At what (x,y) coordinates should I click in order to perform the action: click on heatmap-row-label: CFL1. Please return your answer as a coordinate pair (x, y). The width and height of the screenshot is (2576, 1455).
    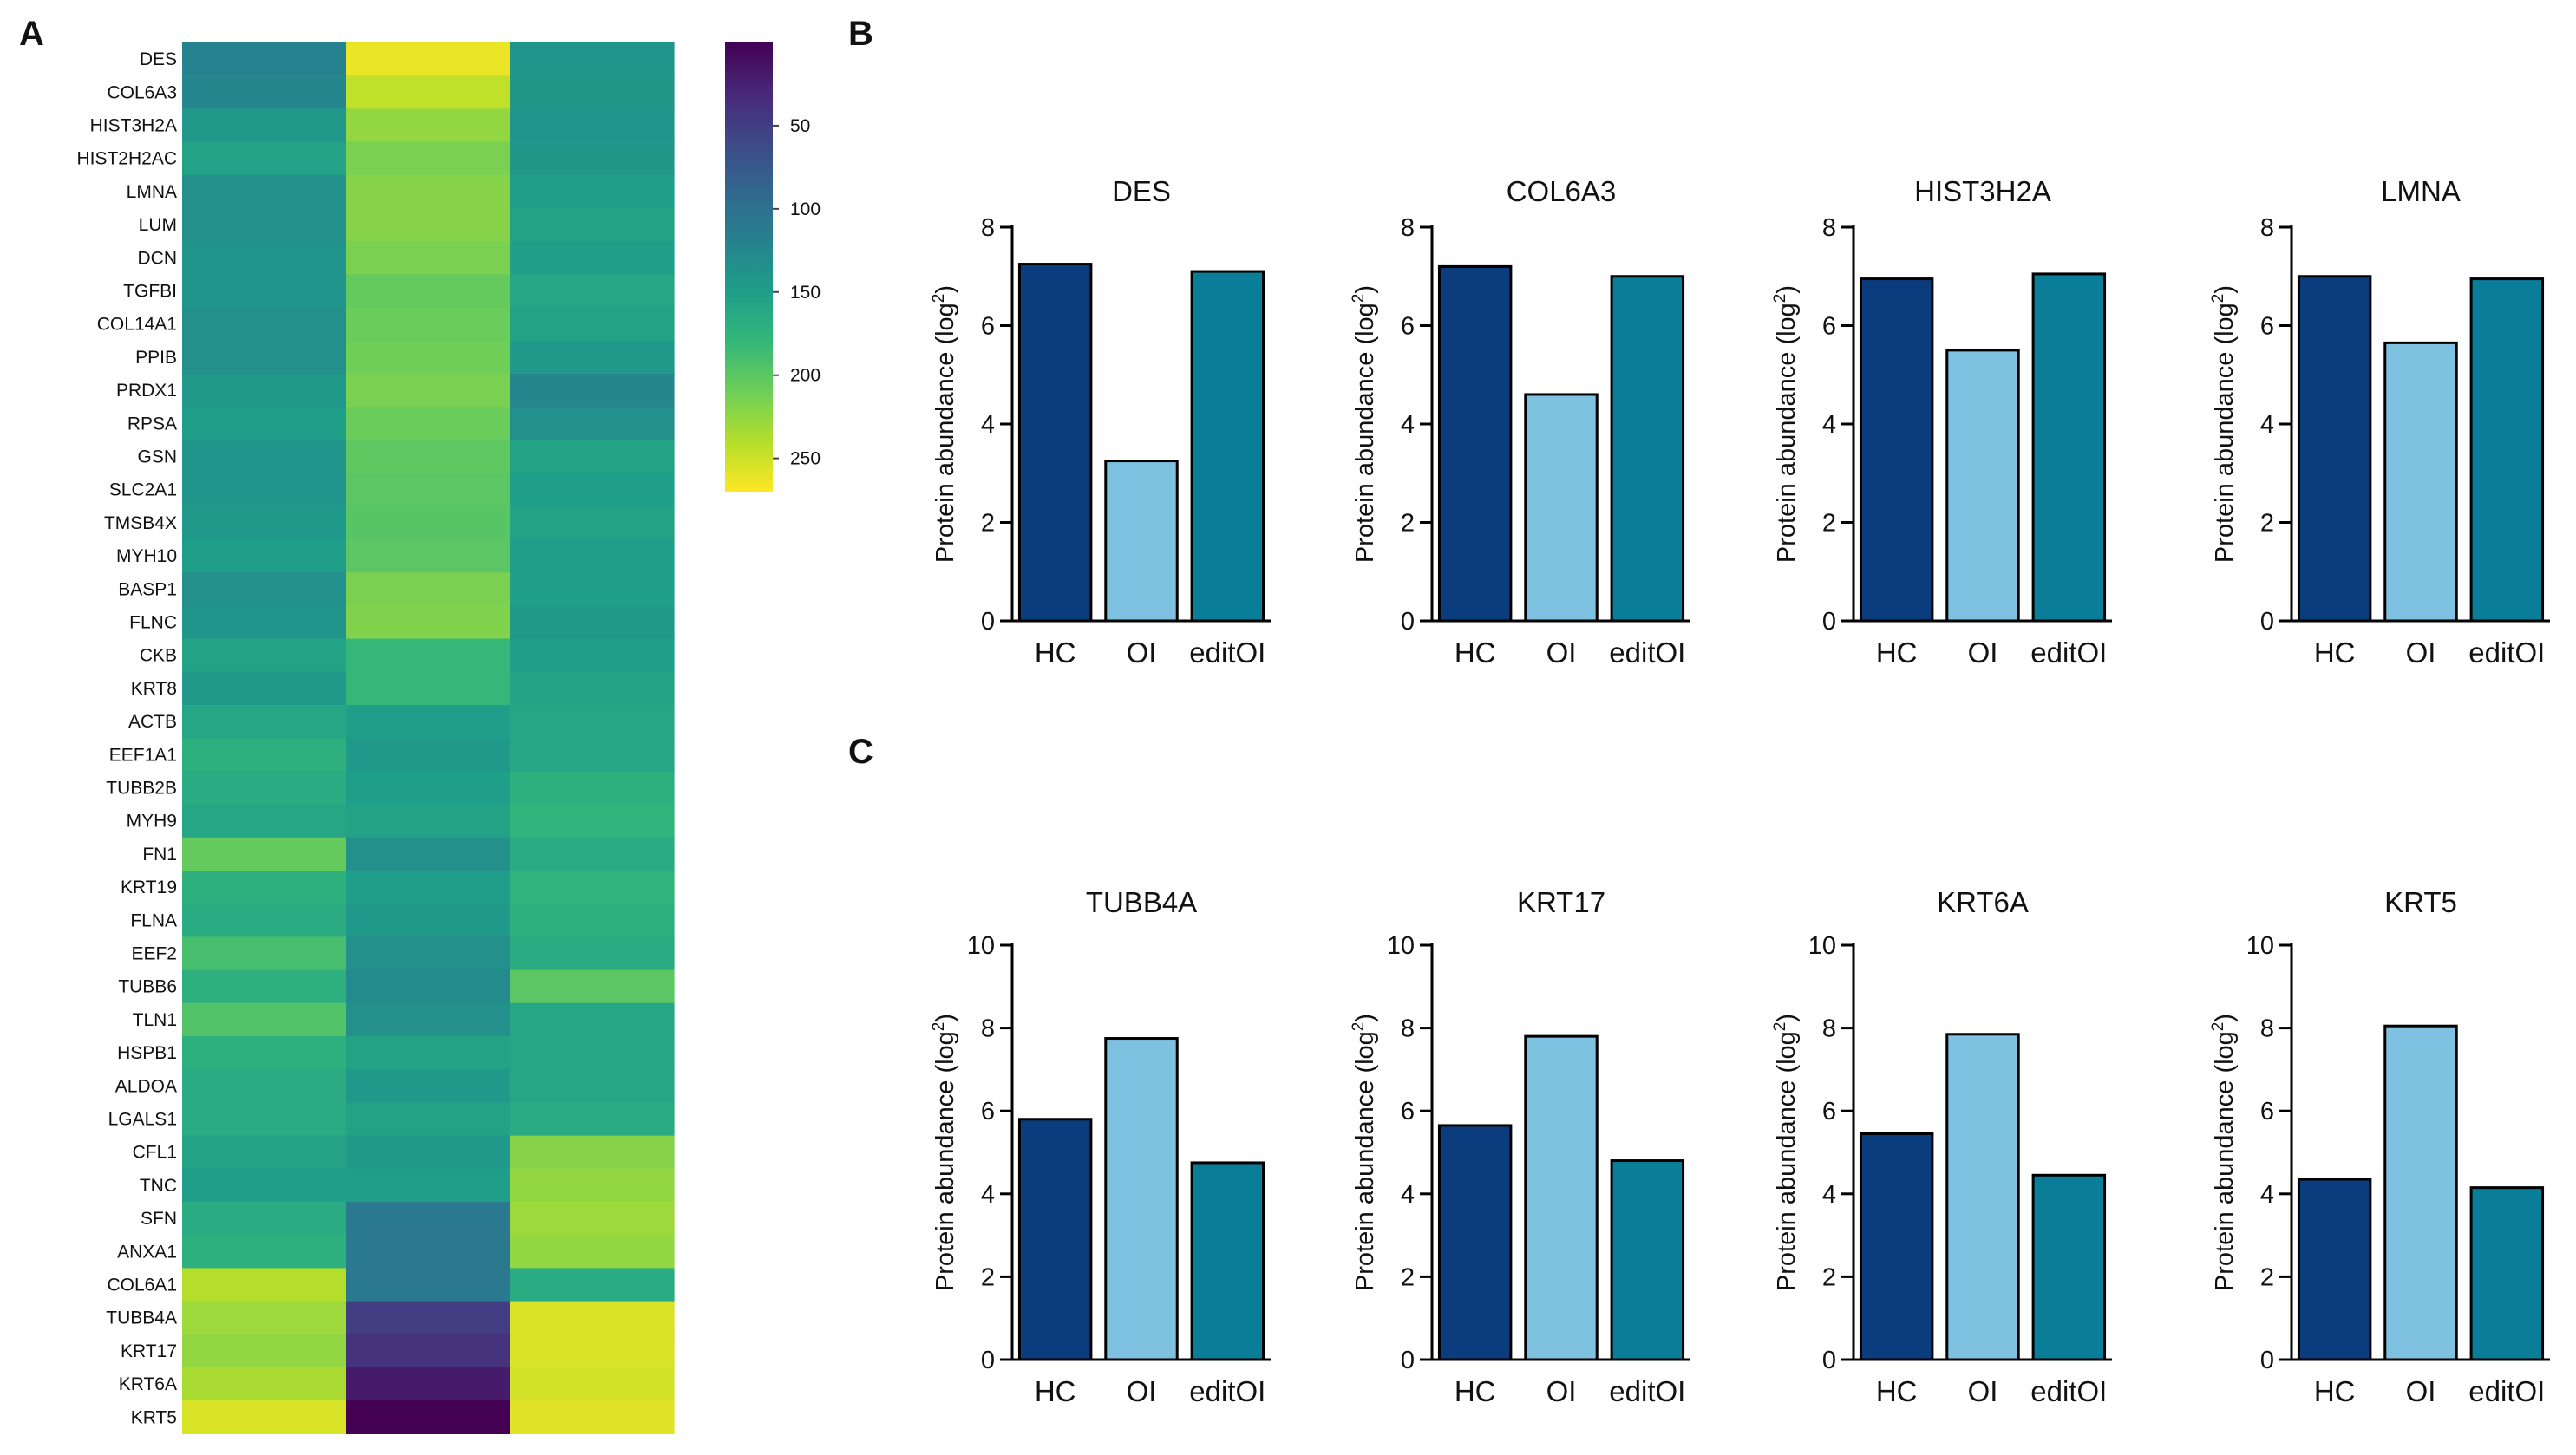
    Looking at the image, I should click on (155, 1153).